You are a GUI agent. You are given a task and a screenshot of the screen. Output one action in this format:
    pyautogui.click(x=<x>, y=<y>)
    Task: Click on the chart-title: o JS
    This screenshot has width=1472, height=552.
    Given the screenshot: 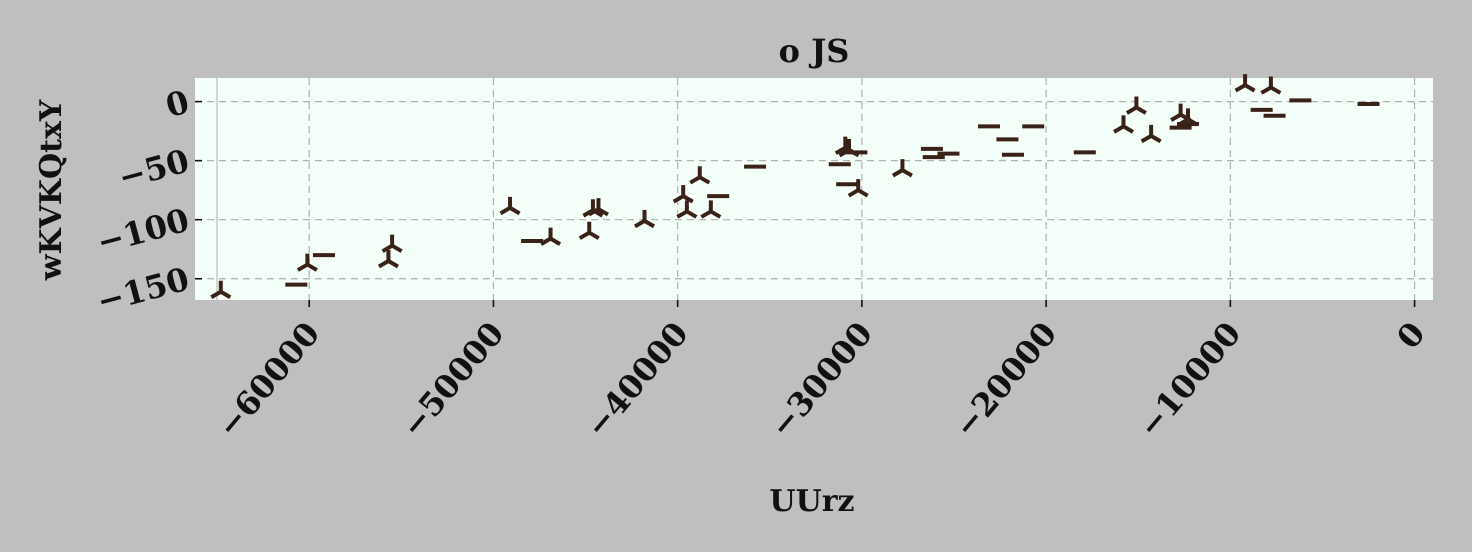 What is the action you would take?
    pyautogui.click(x=814, y=51)
    